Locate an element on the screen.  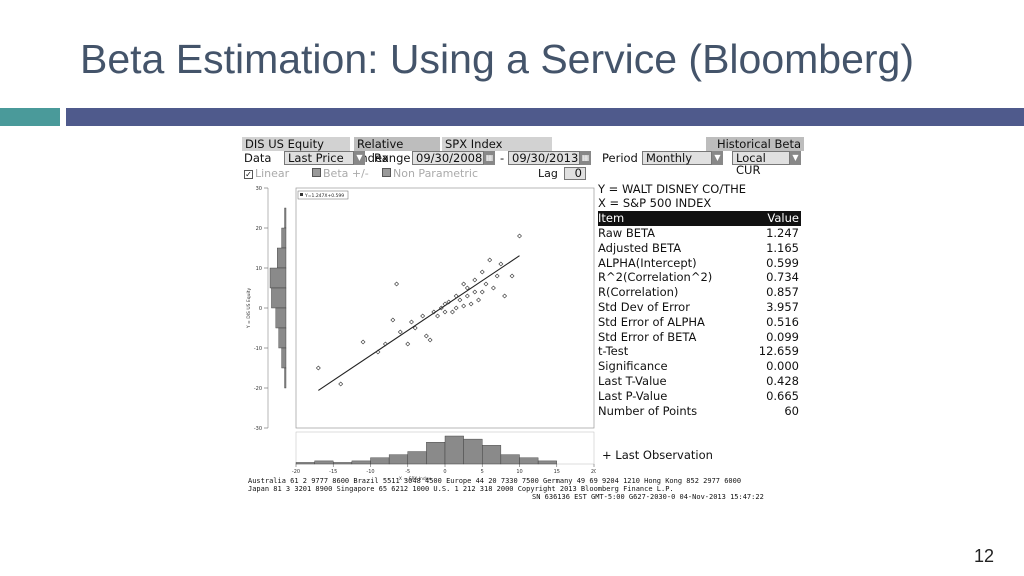
stat-row: R^2(Correlation^2) 0.734 is located at coordinates (699, 277).